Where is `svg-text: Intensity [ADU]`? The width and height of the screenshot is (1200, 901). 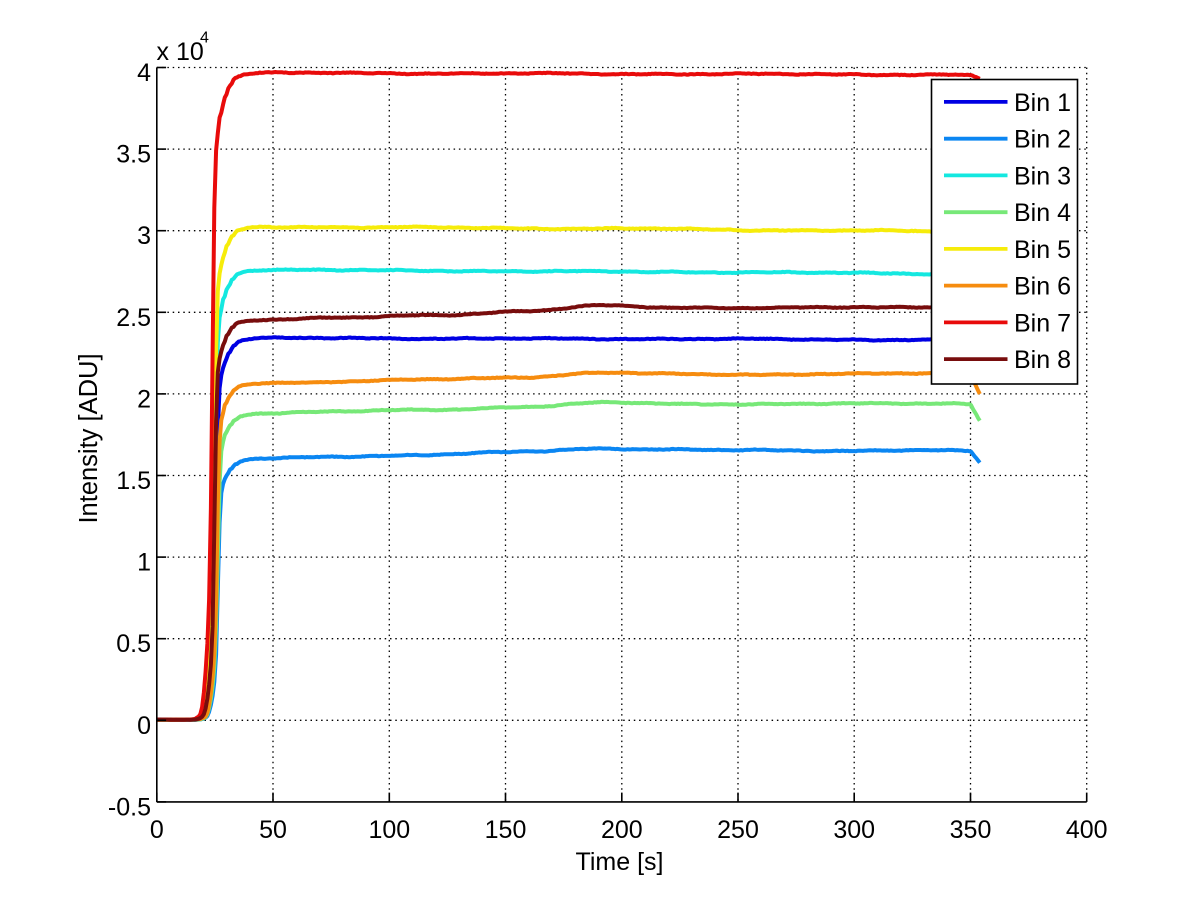
svg-text: Intensity [ADU] is located at coordinates (89, 438).